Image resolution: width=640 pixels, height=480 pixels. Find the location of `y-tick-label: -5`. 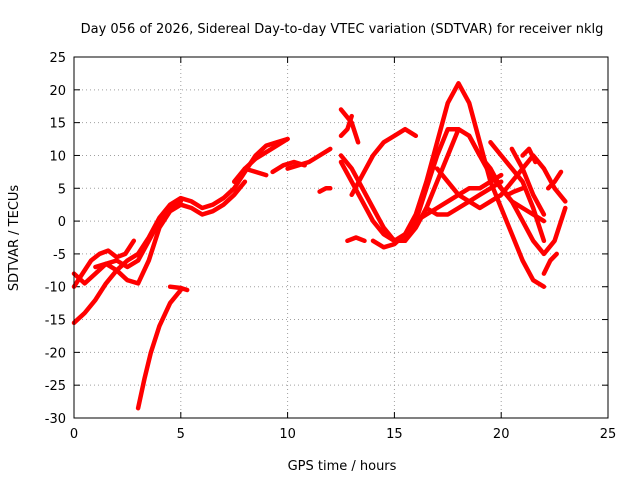

y-tick-label: -5 is located at coordinates (59, 255).